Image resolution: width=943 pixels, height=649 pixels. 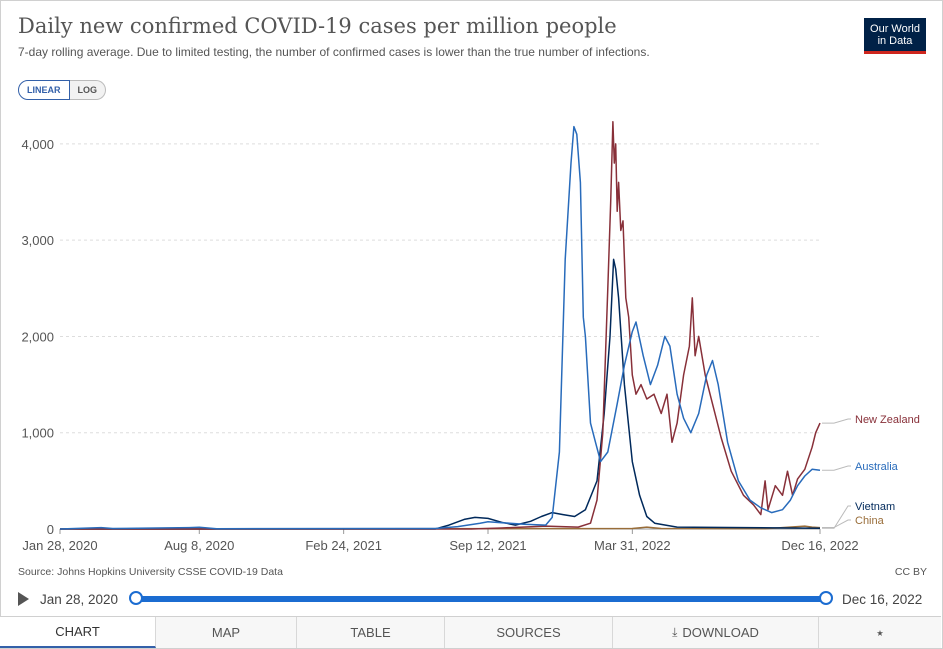 What do you see at coordinates (136, 598) in the screenshot?
I see `timeline-start-handle` at bounding box center [136, 598].